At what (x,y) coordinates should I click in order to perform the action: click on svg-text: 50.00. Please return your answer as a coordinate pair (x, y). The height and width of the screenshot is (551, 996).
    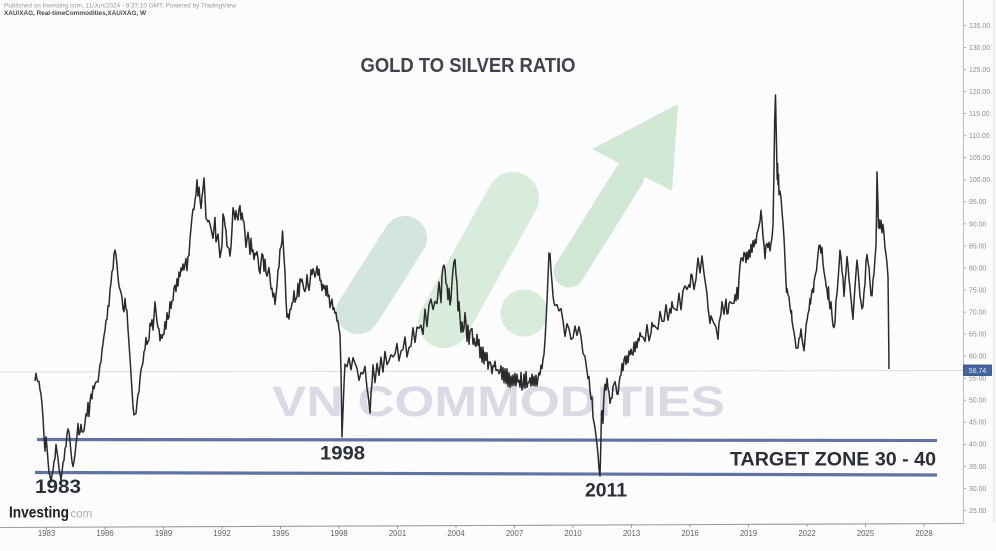
    Looking at the image, I should click on (977, 401).